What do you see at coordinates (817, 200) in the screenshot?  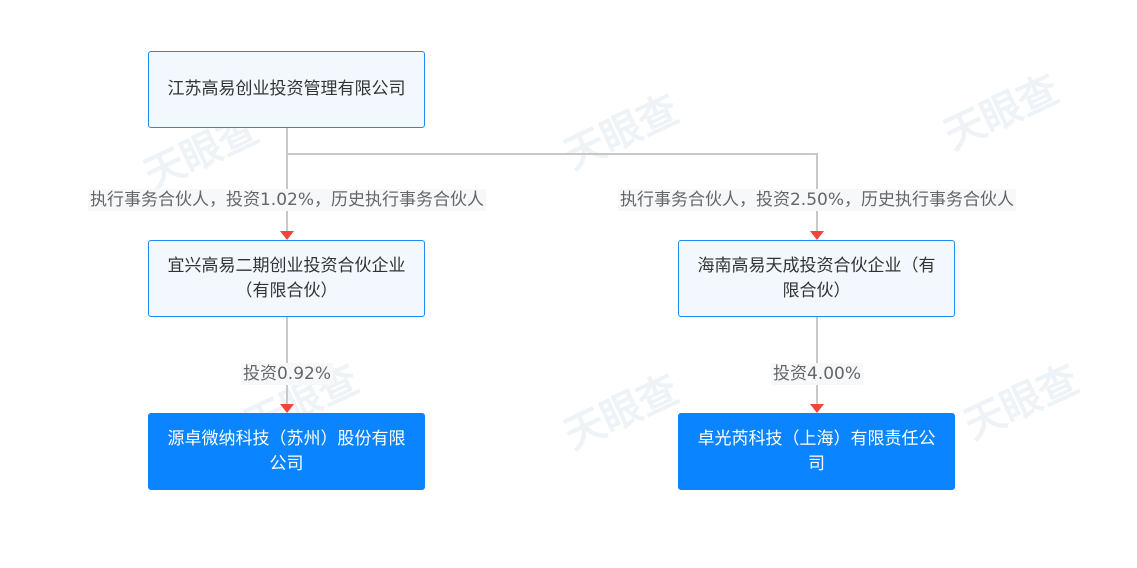 I see `edge-label-root-mid-right: 执行事务合伙人，投资2.50%，历史执行事务合伙人` at bounding box center [817, 200].